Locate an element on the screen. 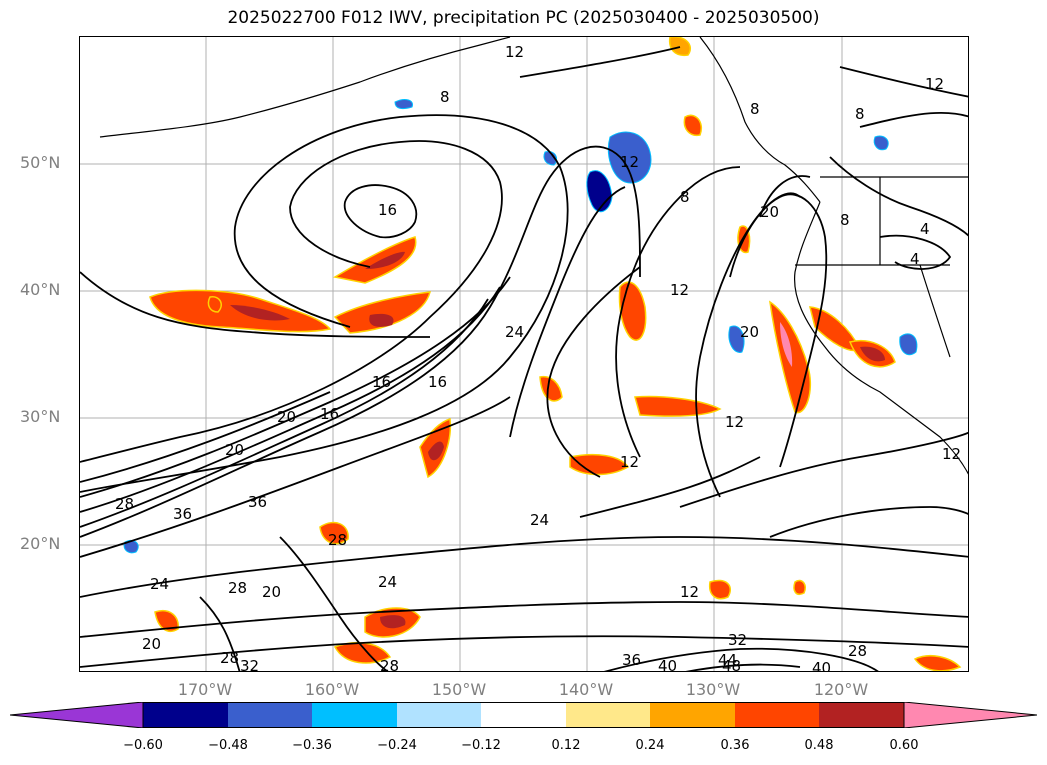  lon-label-170w: 170°W is located at coordinates (205, 689).